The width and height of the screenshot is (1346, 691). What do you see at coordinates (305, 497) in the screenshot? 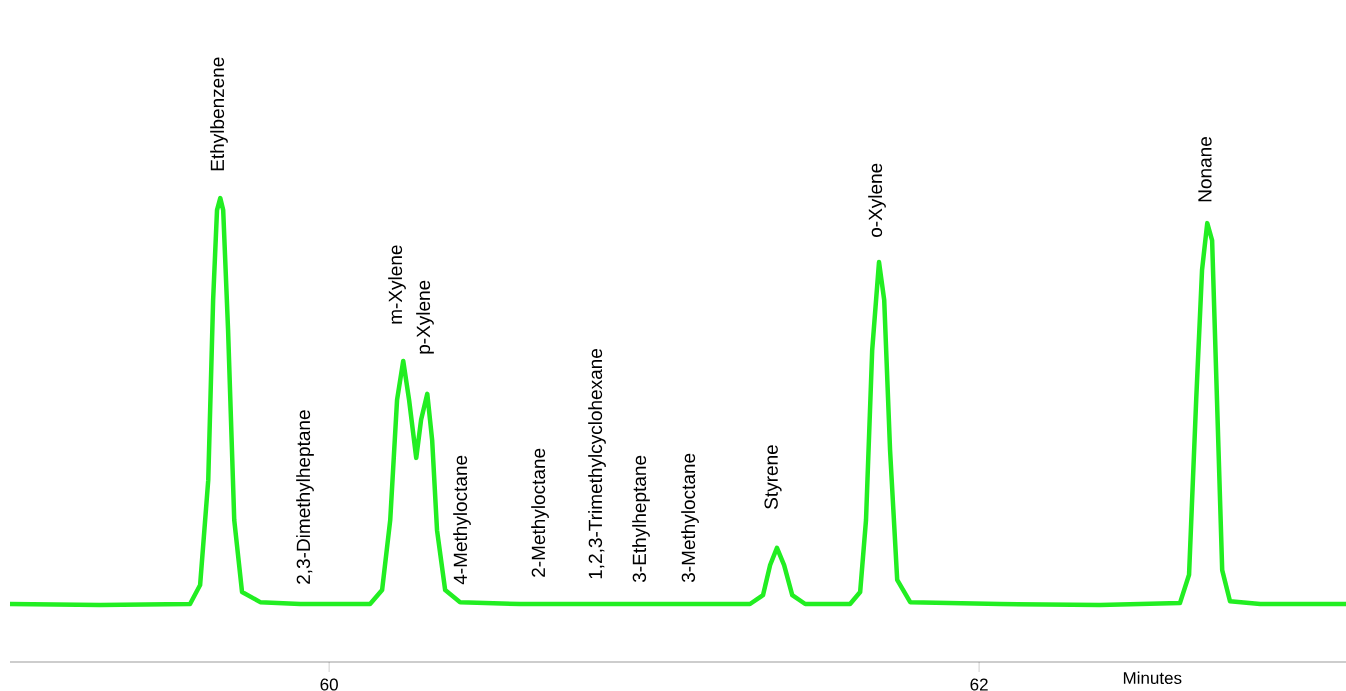
I see `annotation: 2,3-Dimethylheptane` at bounding box center [305, 497].